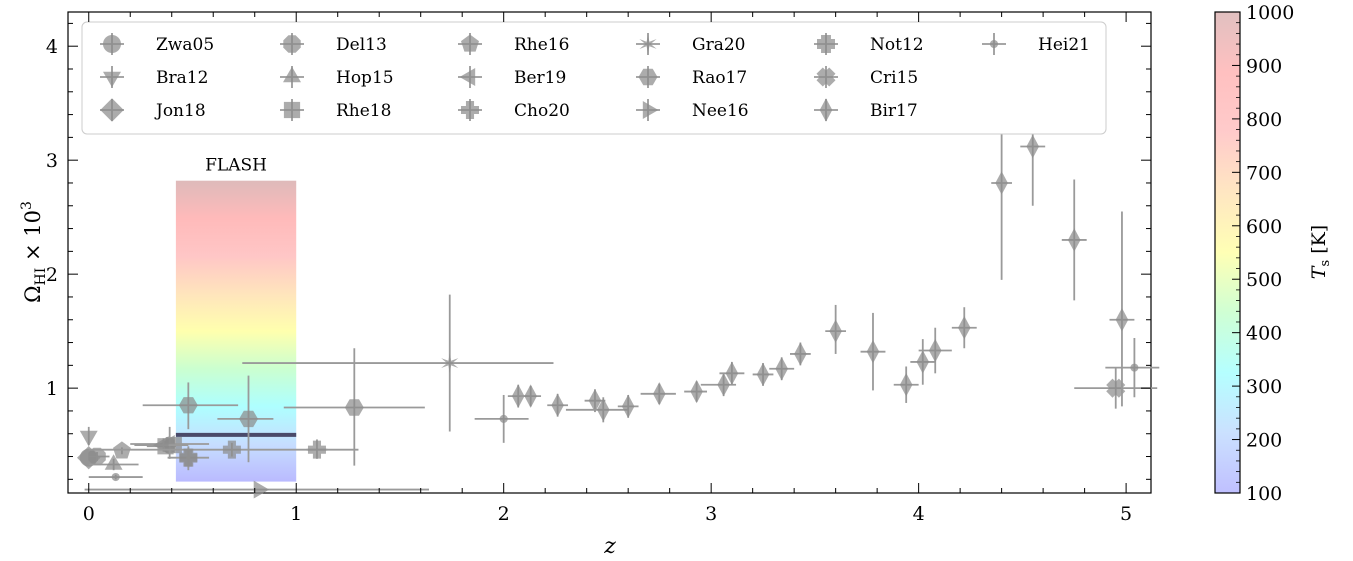 The height and width of the screenshot is (561, 1353). Describe the element at coordinates (52, 47) in the screenshot. I see `y-tick-label: 4` at that location.